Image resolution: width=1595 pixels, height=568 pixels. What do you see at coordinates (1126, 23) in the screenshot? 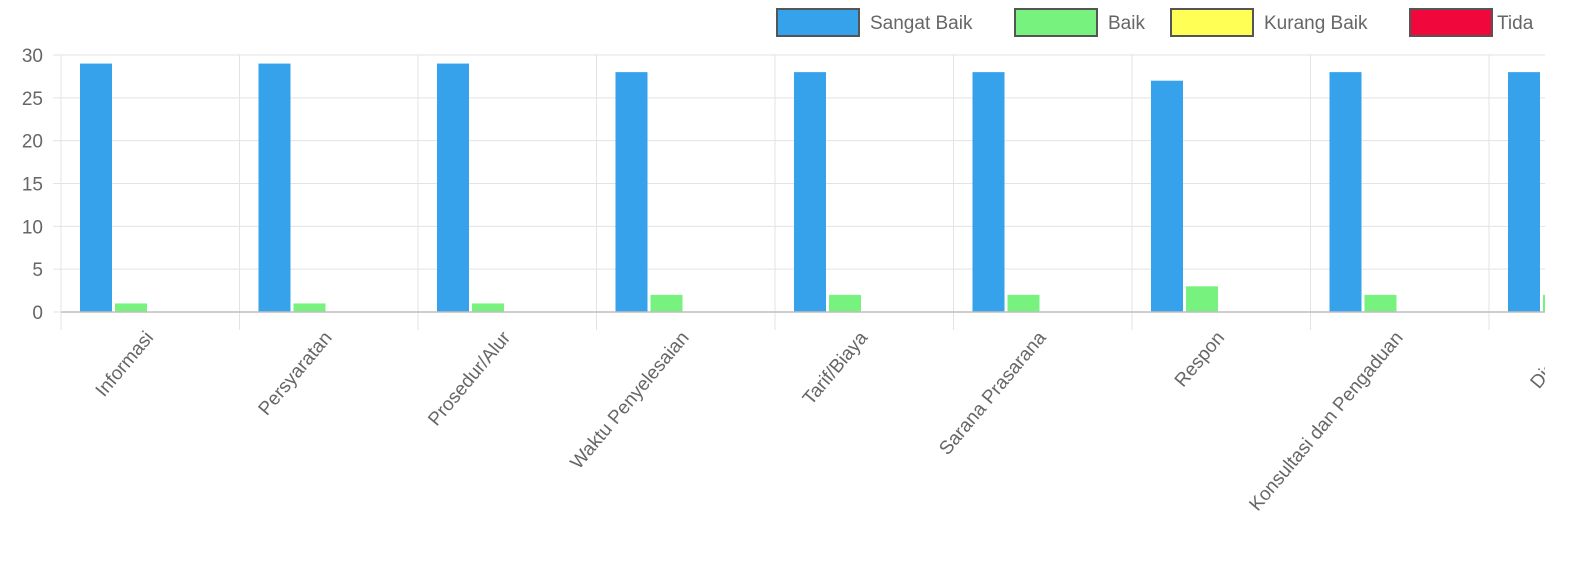
I see `legend-label: Baik` at bounding box center [1126, 23].